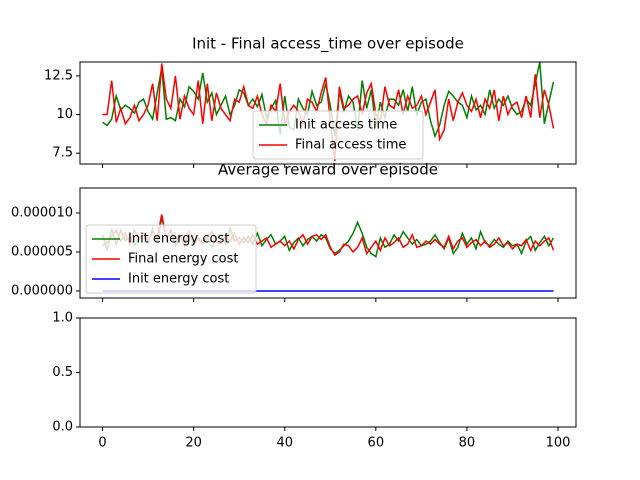 Image resolution: width=640 pixels, height=480 pixels. What do you see at coordinates (183, 259) in the screenshot?
I see `legend-label: Final energy cost` at bounding box center [183, 259].